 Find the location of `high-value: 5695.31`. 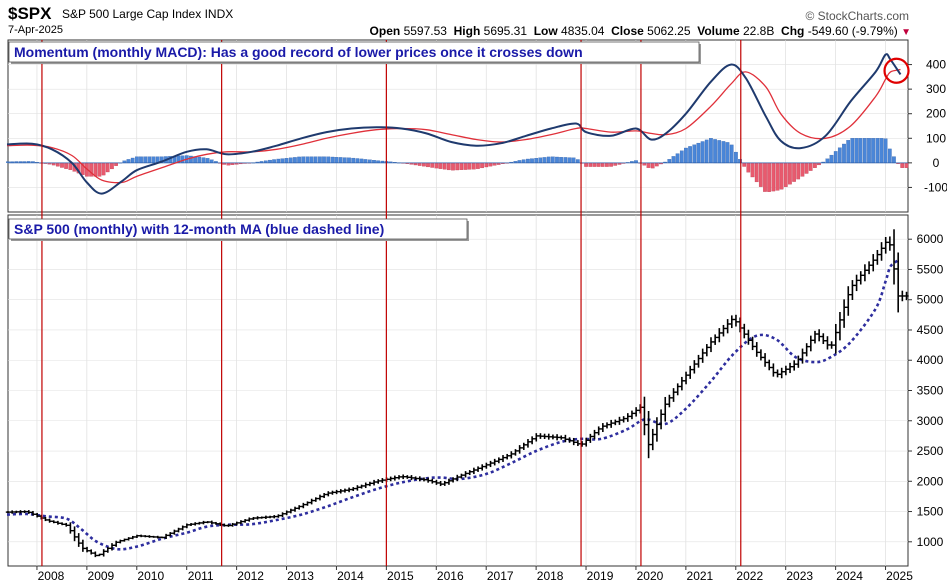

high-value: 5695.31 is located at coordinates (505, 31).